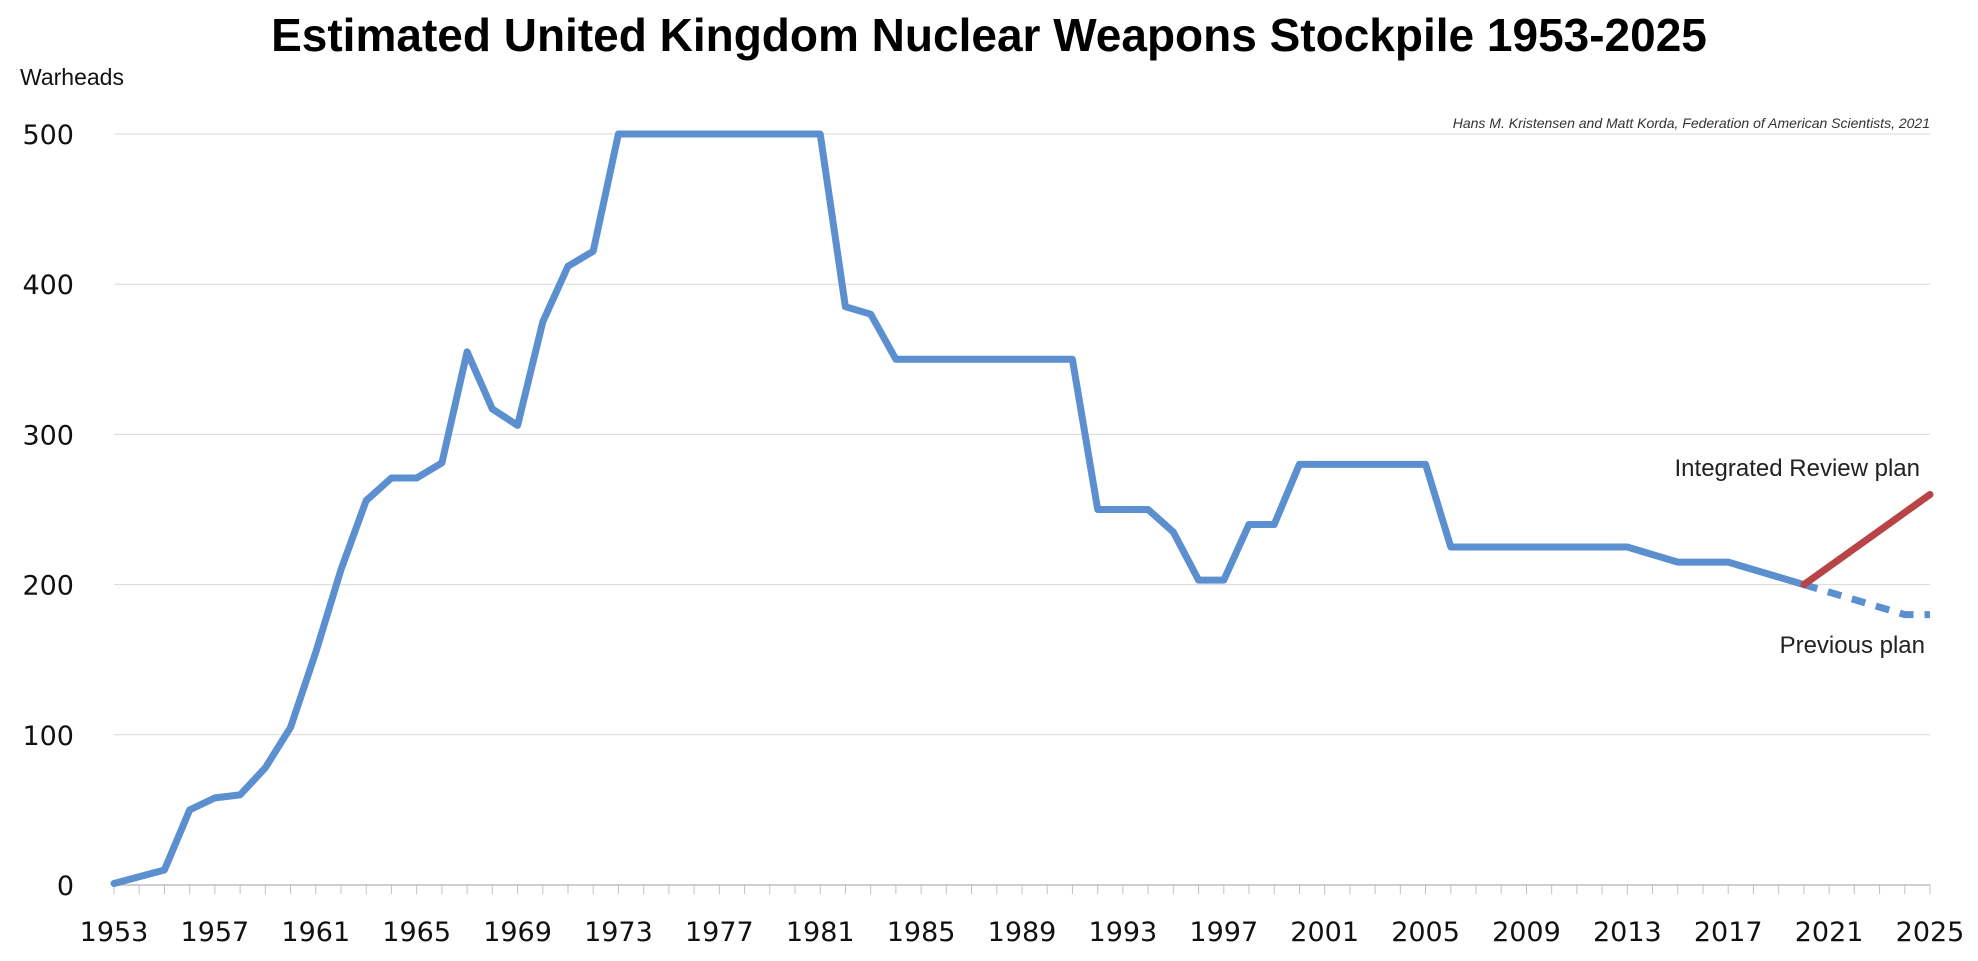 The height and width of the screenshot is (961, 1978). What do you see at coordinates (1123, 932) in the screenshot?
I see `x-tick-label: 1993` at bounding box center [1123, 932].